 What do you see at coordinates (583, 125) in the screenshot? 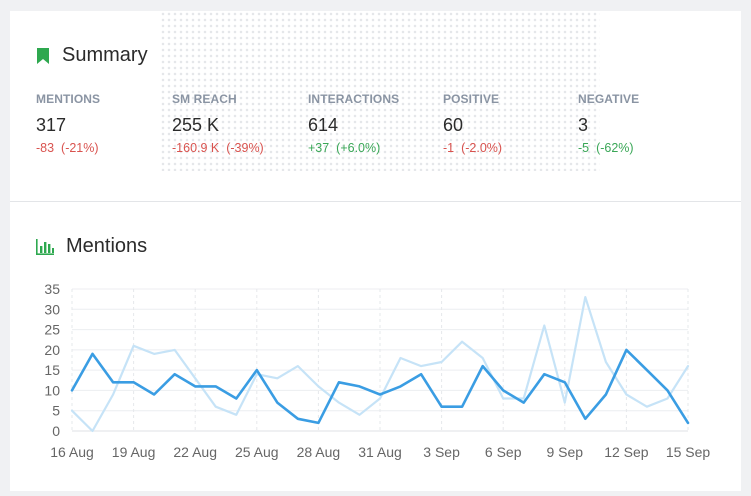
I see `metric-value: 3` at bounding box center [583, 125].